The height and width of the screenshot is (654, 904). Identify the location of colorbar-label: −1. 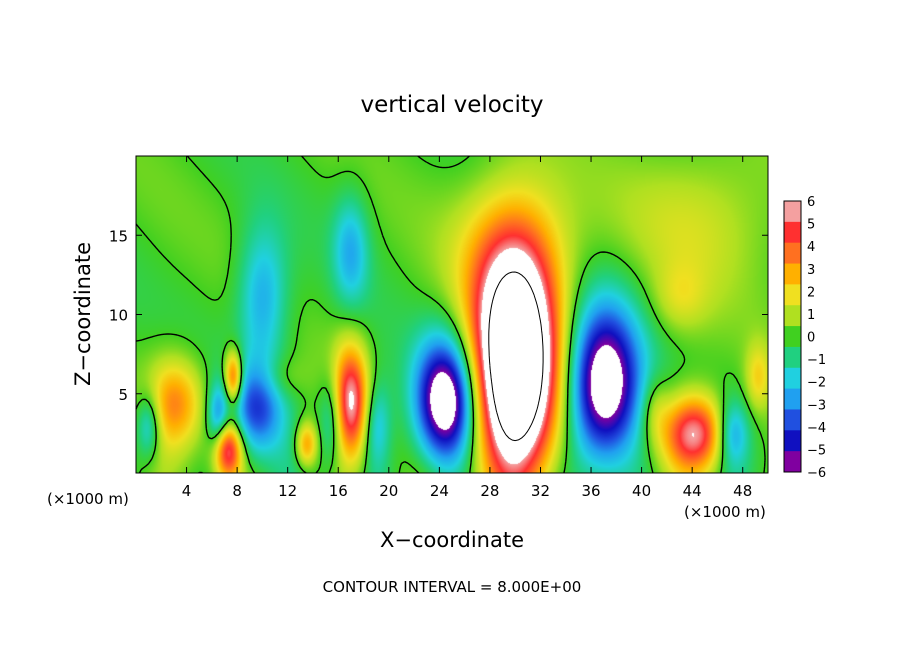
(816, 360).